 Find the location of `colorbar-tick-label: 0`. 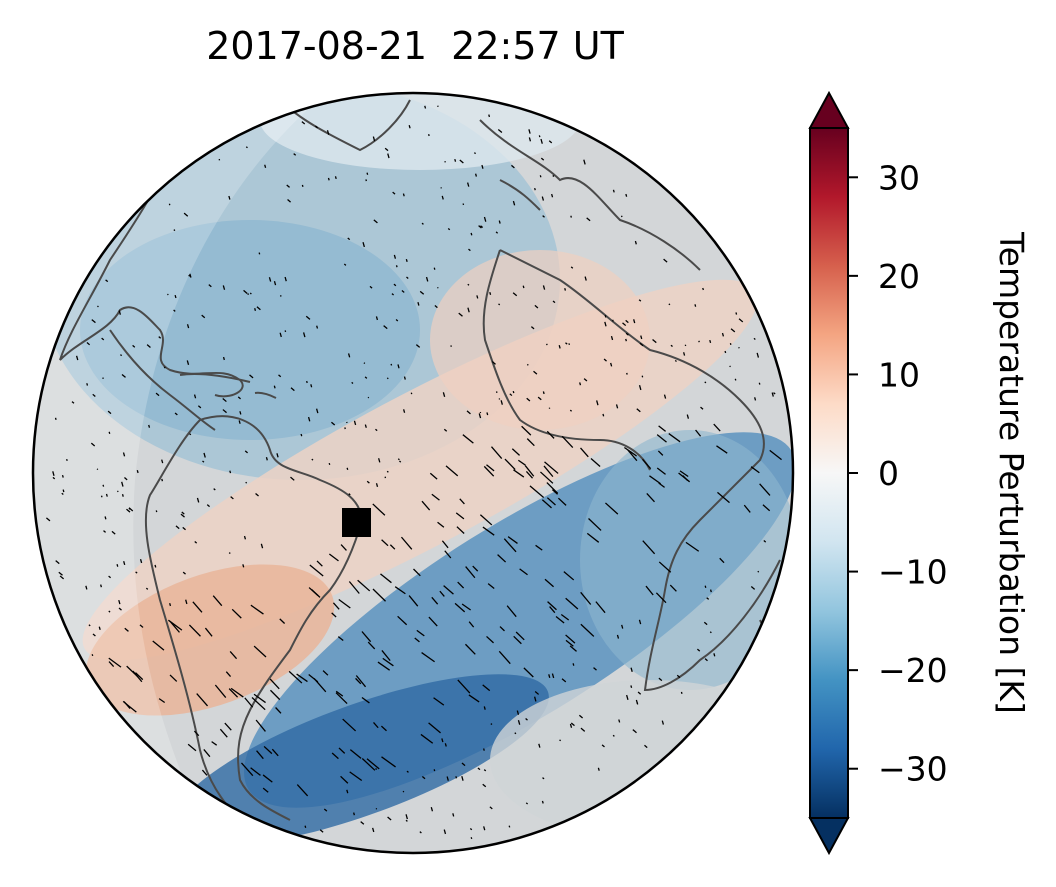

colorbar-tick-label: 0 is located at coordinates (888, 473).